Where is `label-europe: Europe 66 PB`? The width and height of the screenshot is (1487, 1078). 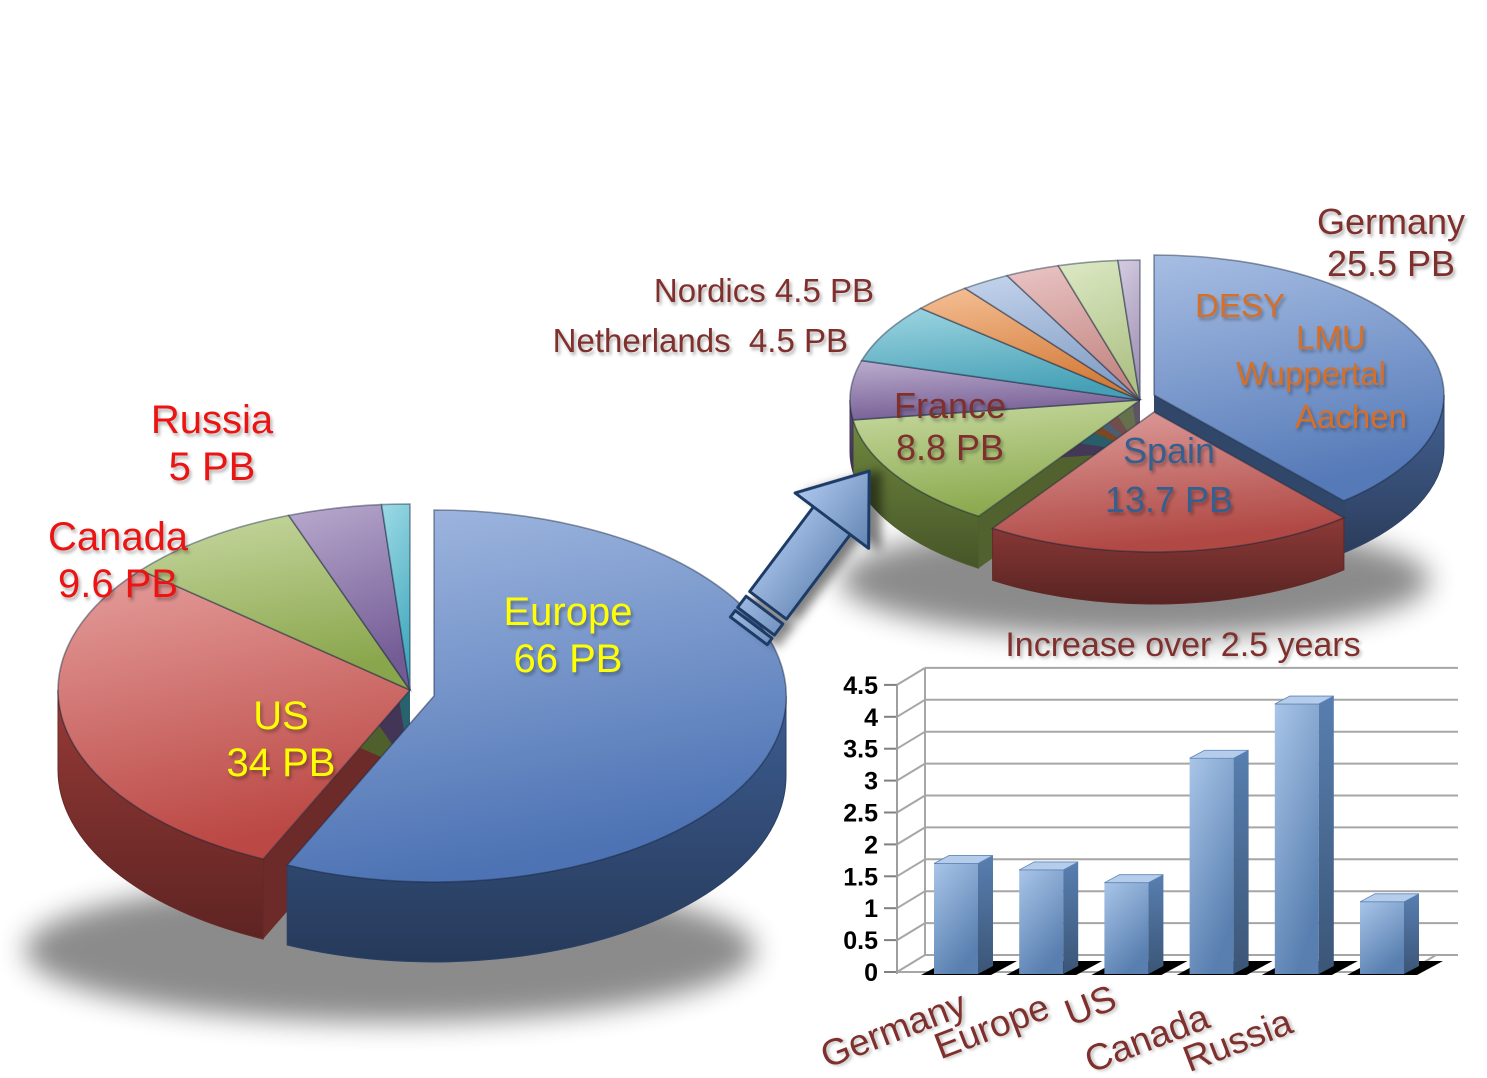
label-europe: Europe 66 PB is located at coordinates (568, 636).